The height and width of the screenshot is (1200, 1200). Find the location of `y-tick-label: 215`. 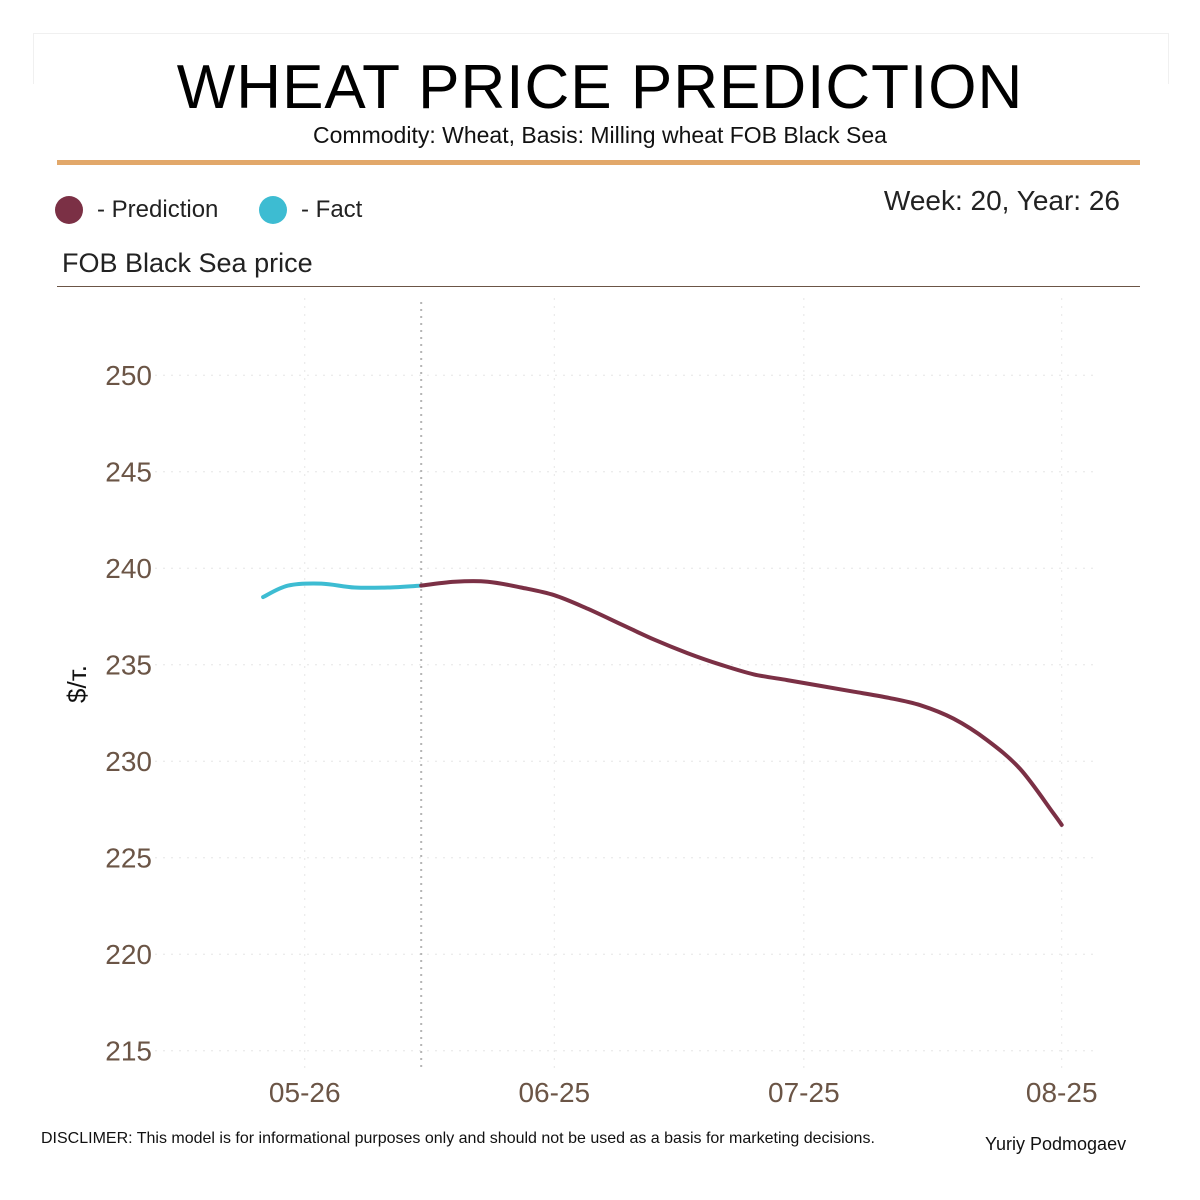

y-tick-label: 215 is located at coordinates (128, 1051).